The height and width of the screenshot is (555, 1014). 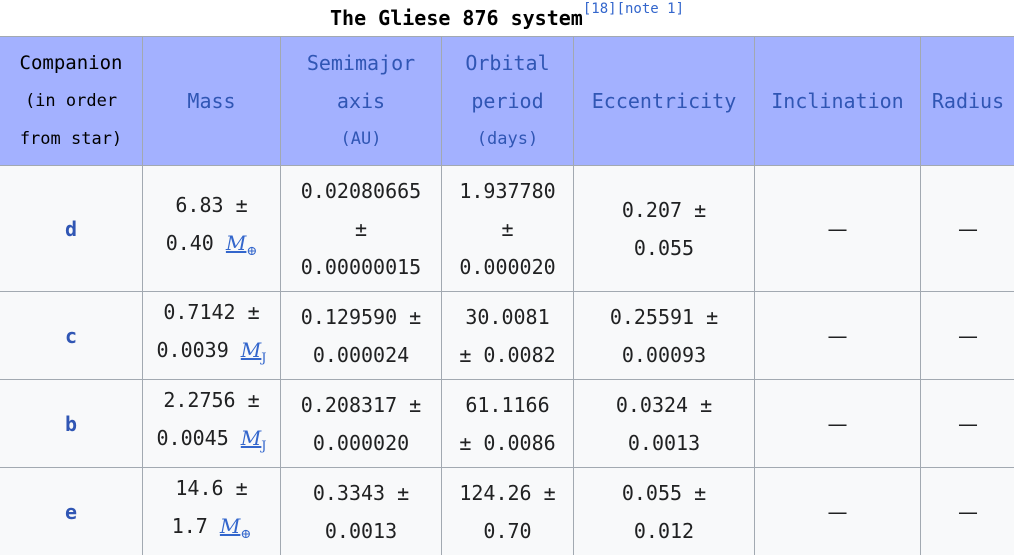 I want to click on companion-link-b: b, so click(x=71, y=423).